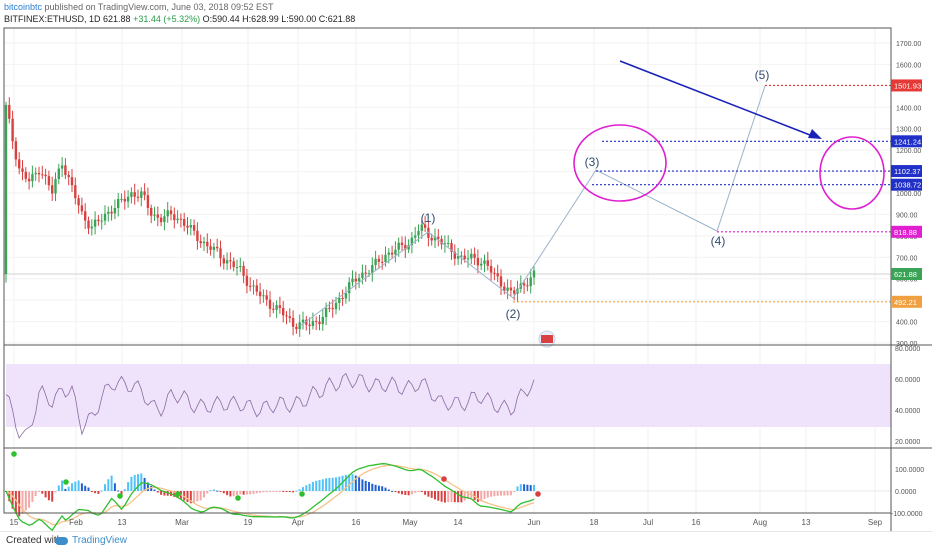  I want to click on time-tick-label: Apr, so click(298, 522).